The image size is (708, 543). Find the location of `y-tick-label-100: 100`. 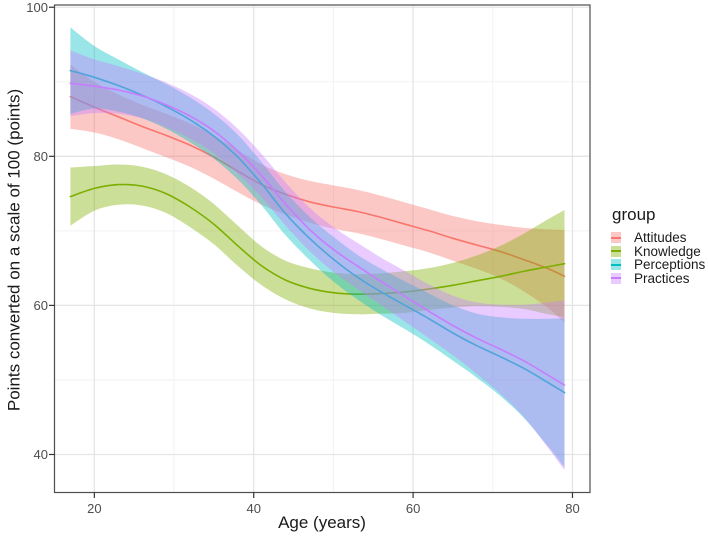

y-tick-label-100: 100 is located at coordinates (37, 7).